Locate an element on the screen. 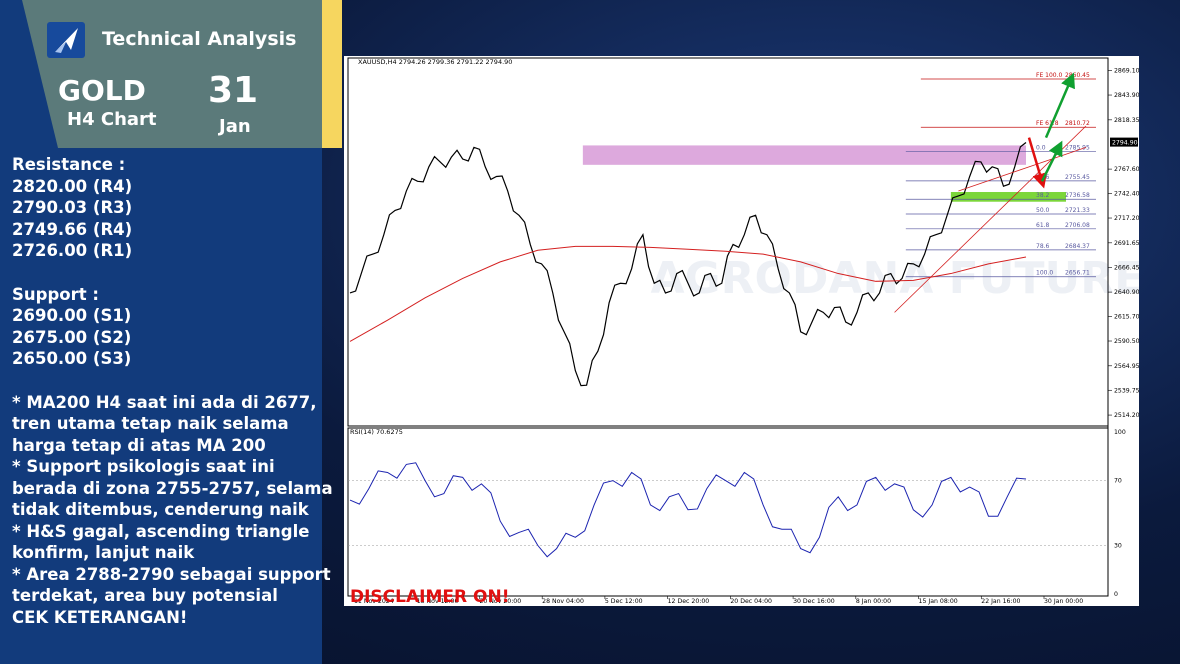 Image resolution: width=1180 pixels, height=664 pixels. support-title: Support : is located at coordinates (55, 294).